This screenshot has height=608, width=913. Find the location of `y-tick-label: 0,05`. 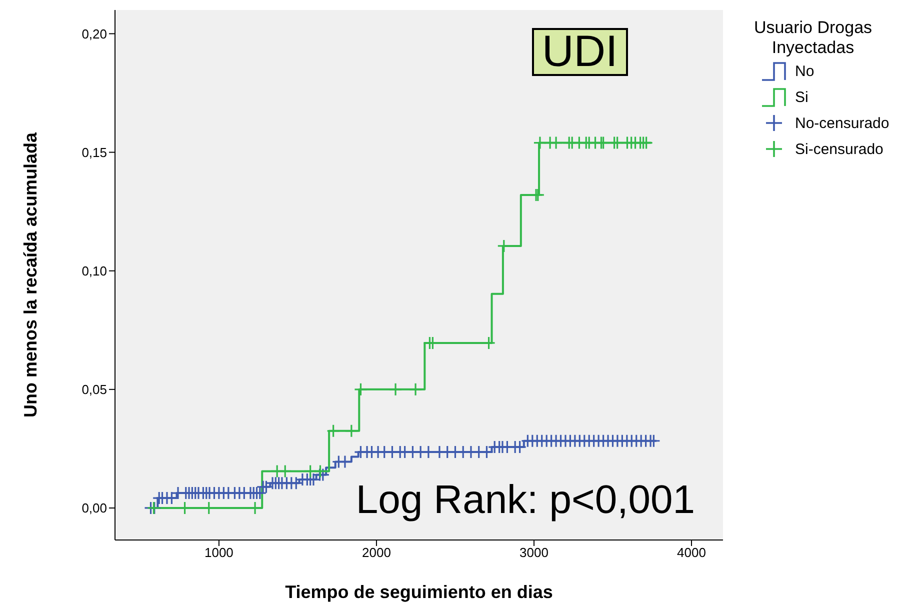

y-tick-label: 0,05 is located at coordinates (94, 390).